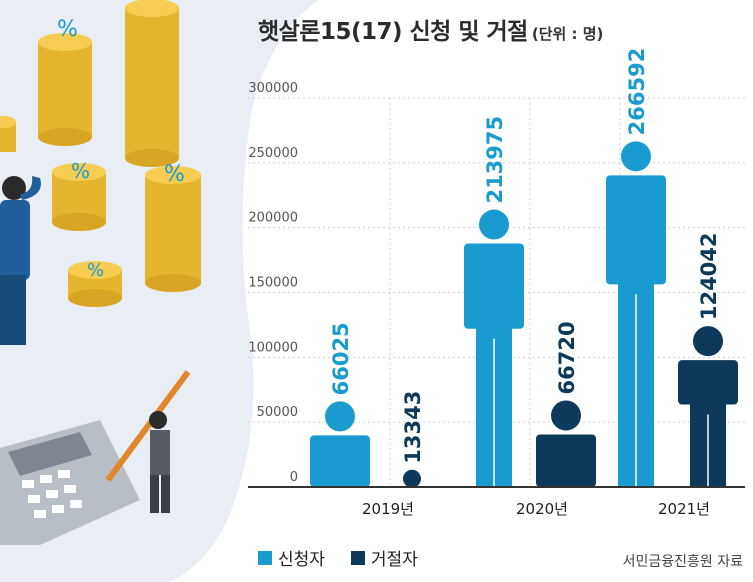 Image resolution: width=753 pixels, height=582 pixels. What do you see at coordinates (388, 509) in the screenshot?
I see `x-tick-label-0: 2019년` at bounding box center [388, 509].